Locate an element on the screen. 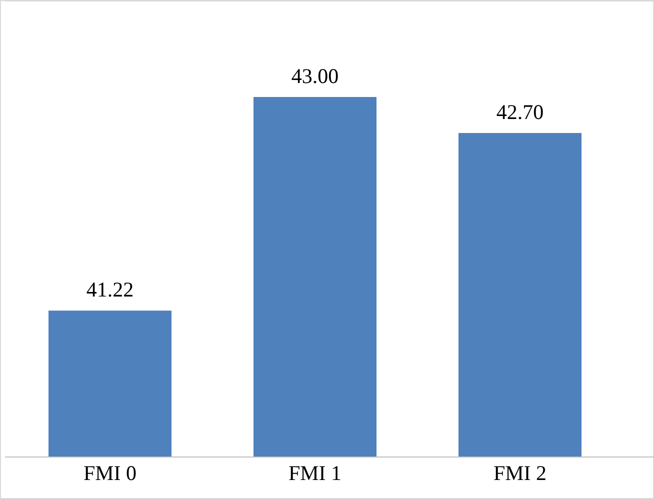 Image resolution: width=654 pixels, height=499 pixels. x-tick-label: FMI 1 is located at coordinates (315, 472).